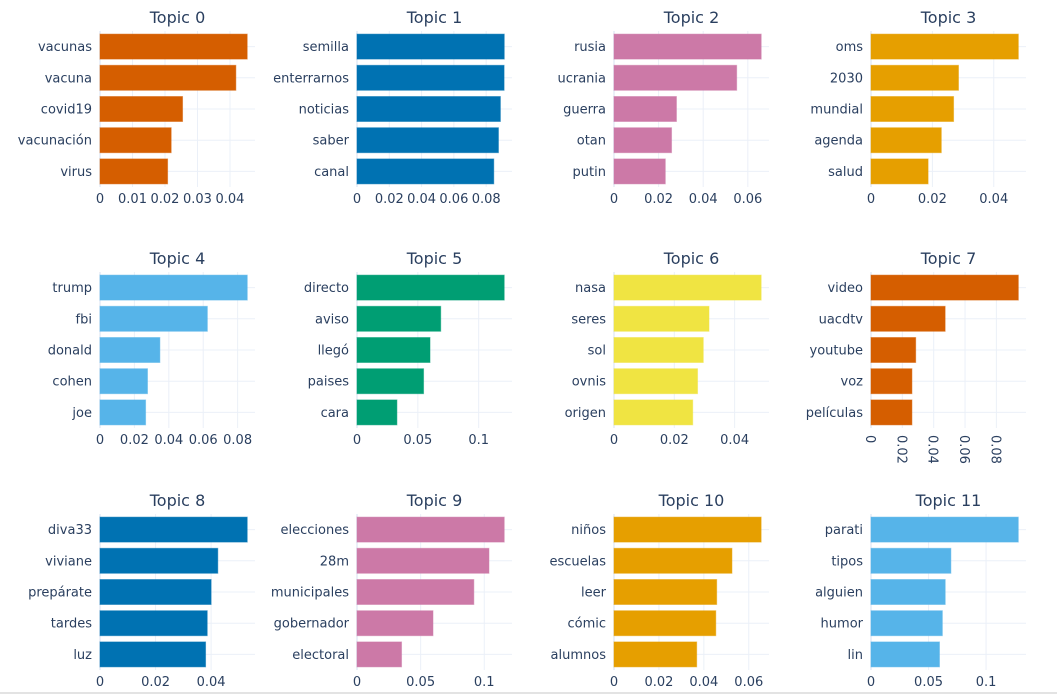  What do you see at coordinates (944, 46) in the screenshot?
I see `bar-oms` at bounding box center [944, 46].